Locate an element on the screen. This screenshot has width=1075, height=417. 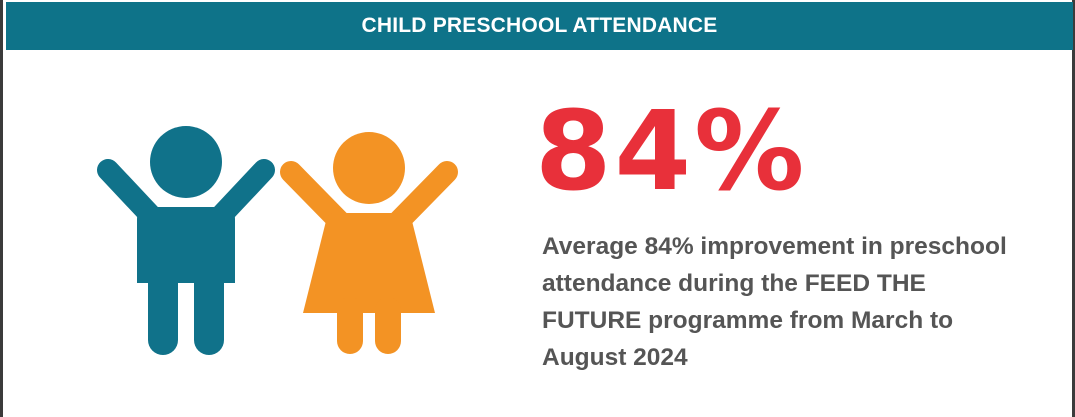
girl-figure-icon is located at coordinates (369, 243).